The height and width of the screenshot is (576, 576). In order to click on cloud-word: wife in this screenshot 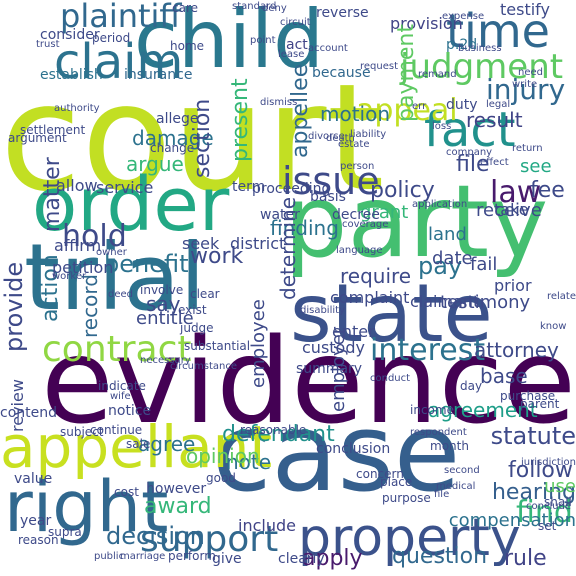, I will do `click(120, 396)`.